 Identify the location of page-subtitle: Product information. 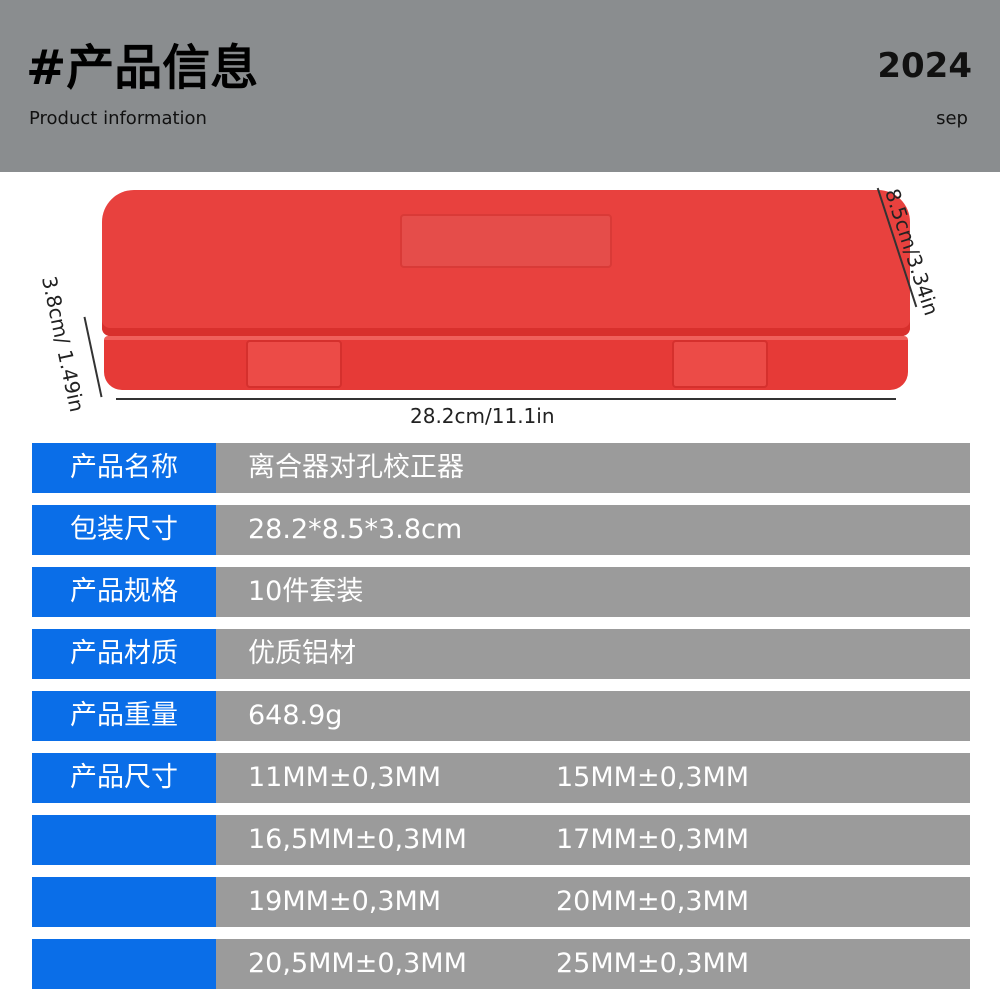
(118, 118).